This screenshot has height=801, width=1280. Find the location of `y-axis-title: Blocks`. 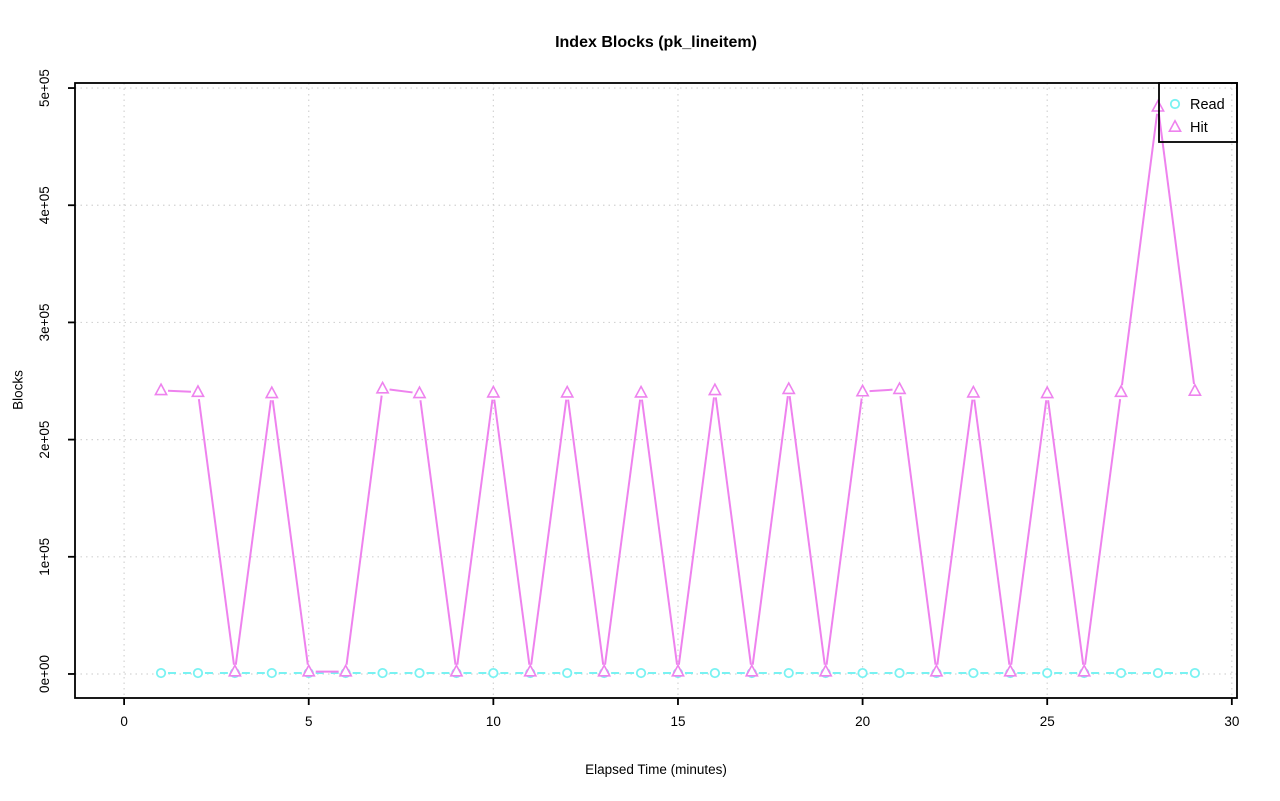

y-axis-title: Blocks is located at coordinates (18, 390).